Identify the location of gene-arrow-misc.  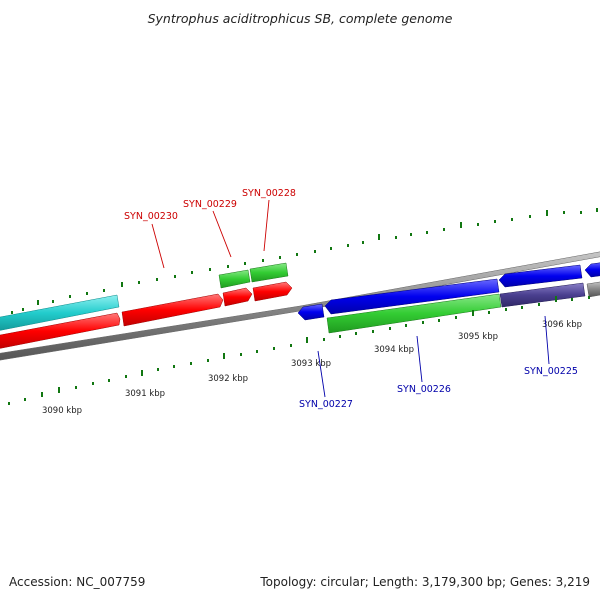
(542, 295).